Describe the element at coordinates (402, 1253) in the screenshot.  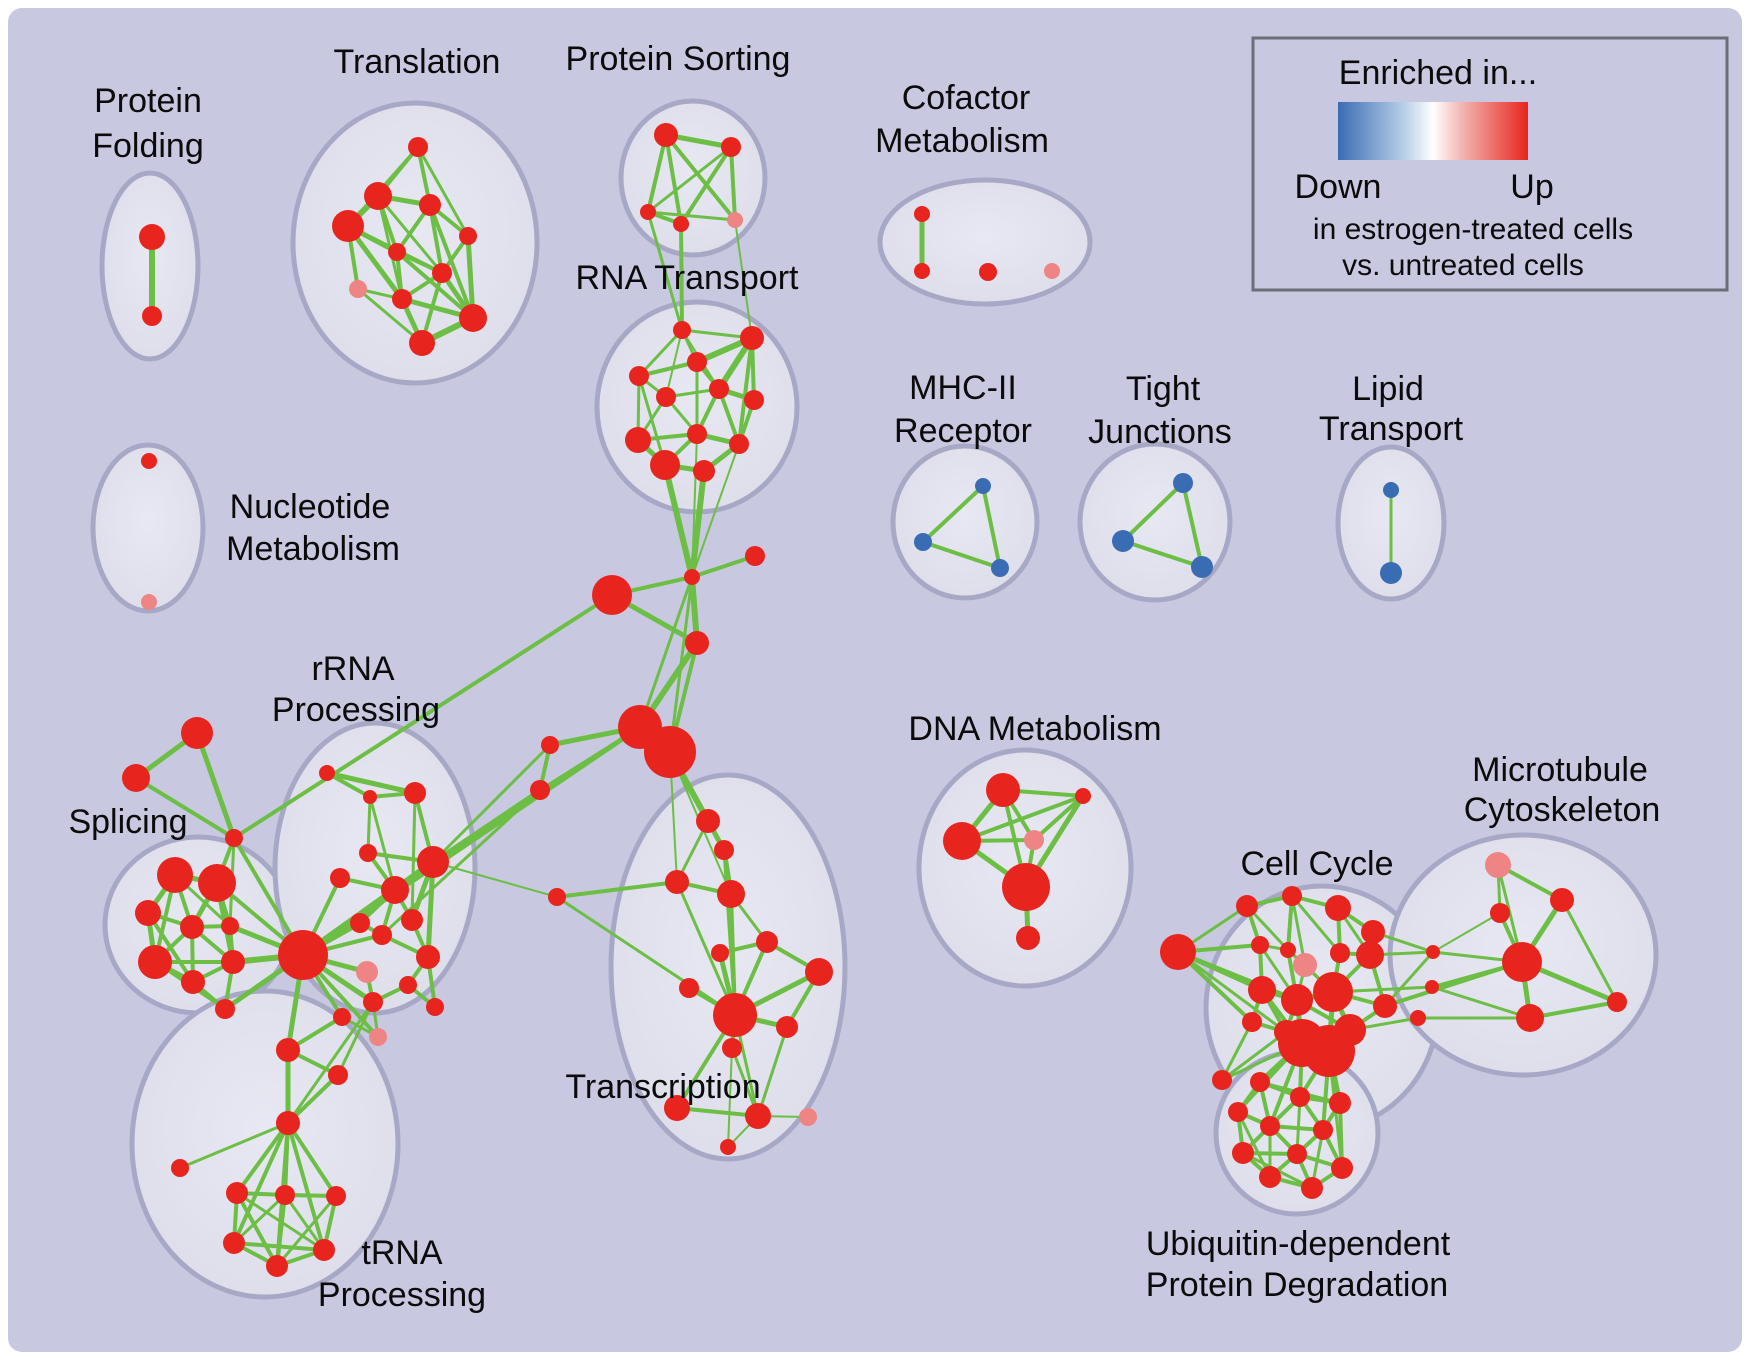
I see `cluster-label-trna: tRNA` at that location.